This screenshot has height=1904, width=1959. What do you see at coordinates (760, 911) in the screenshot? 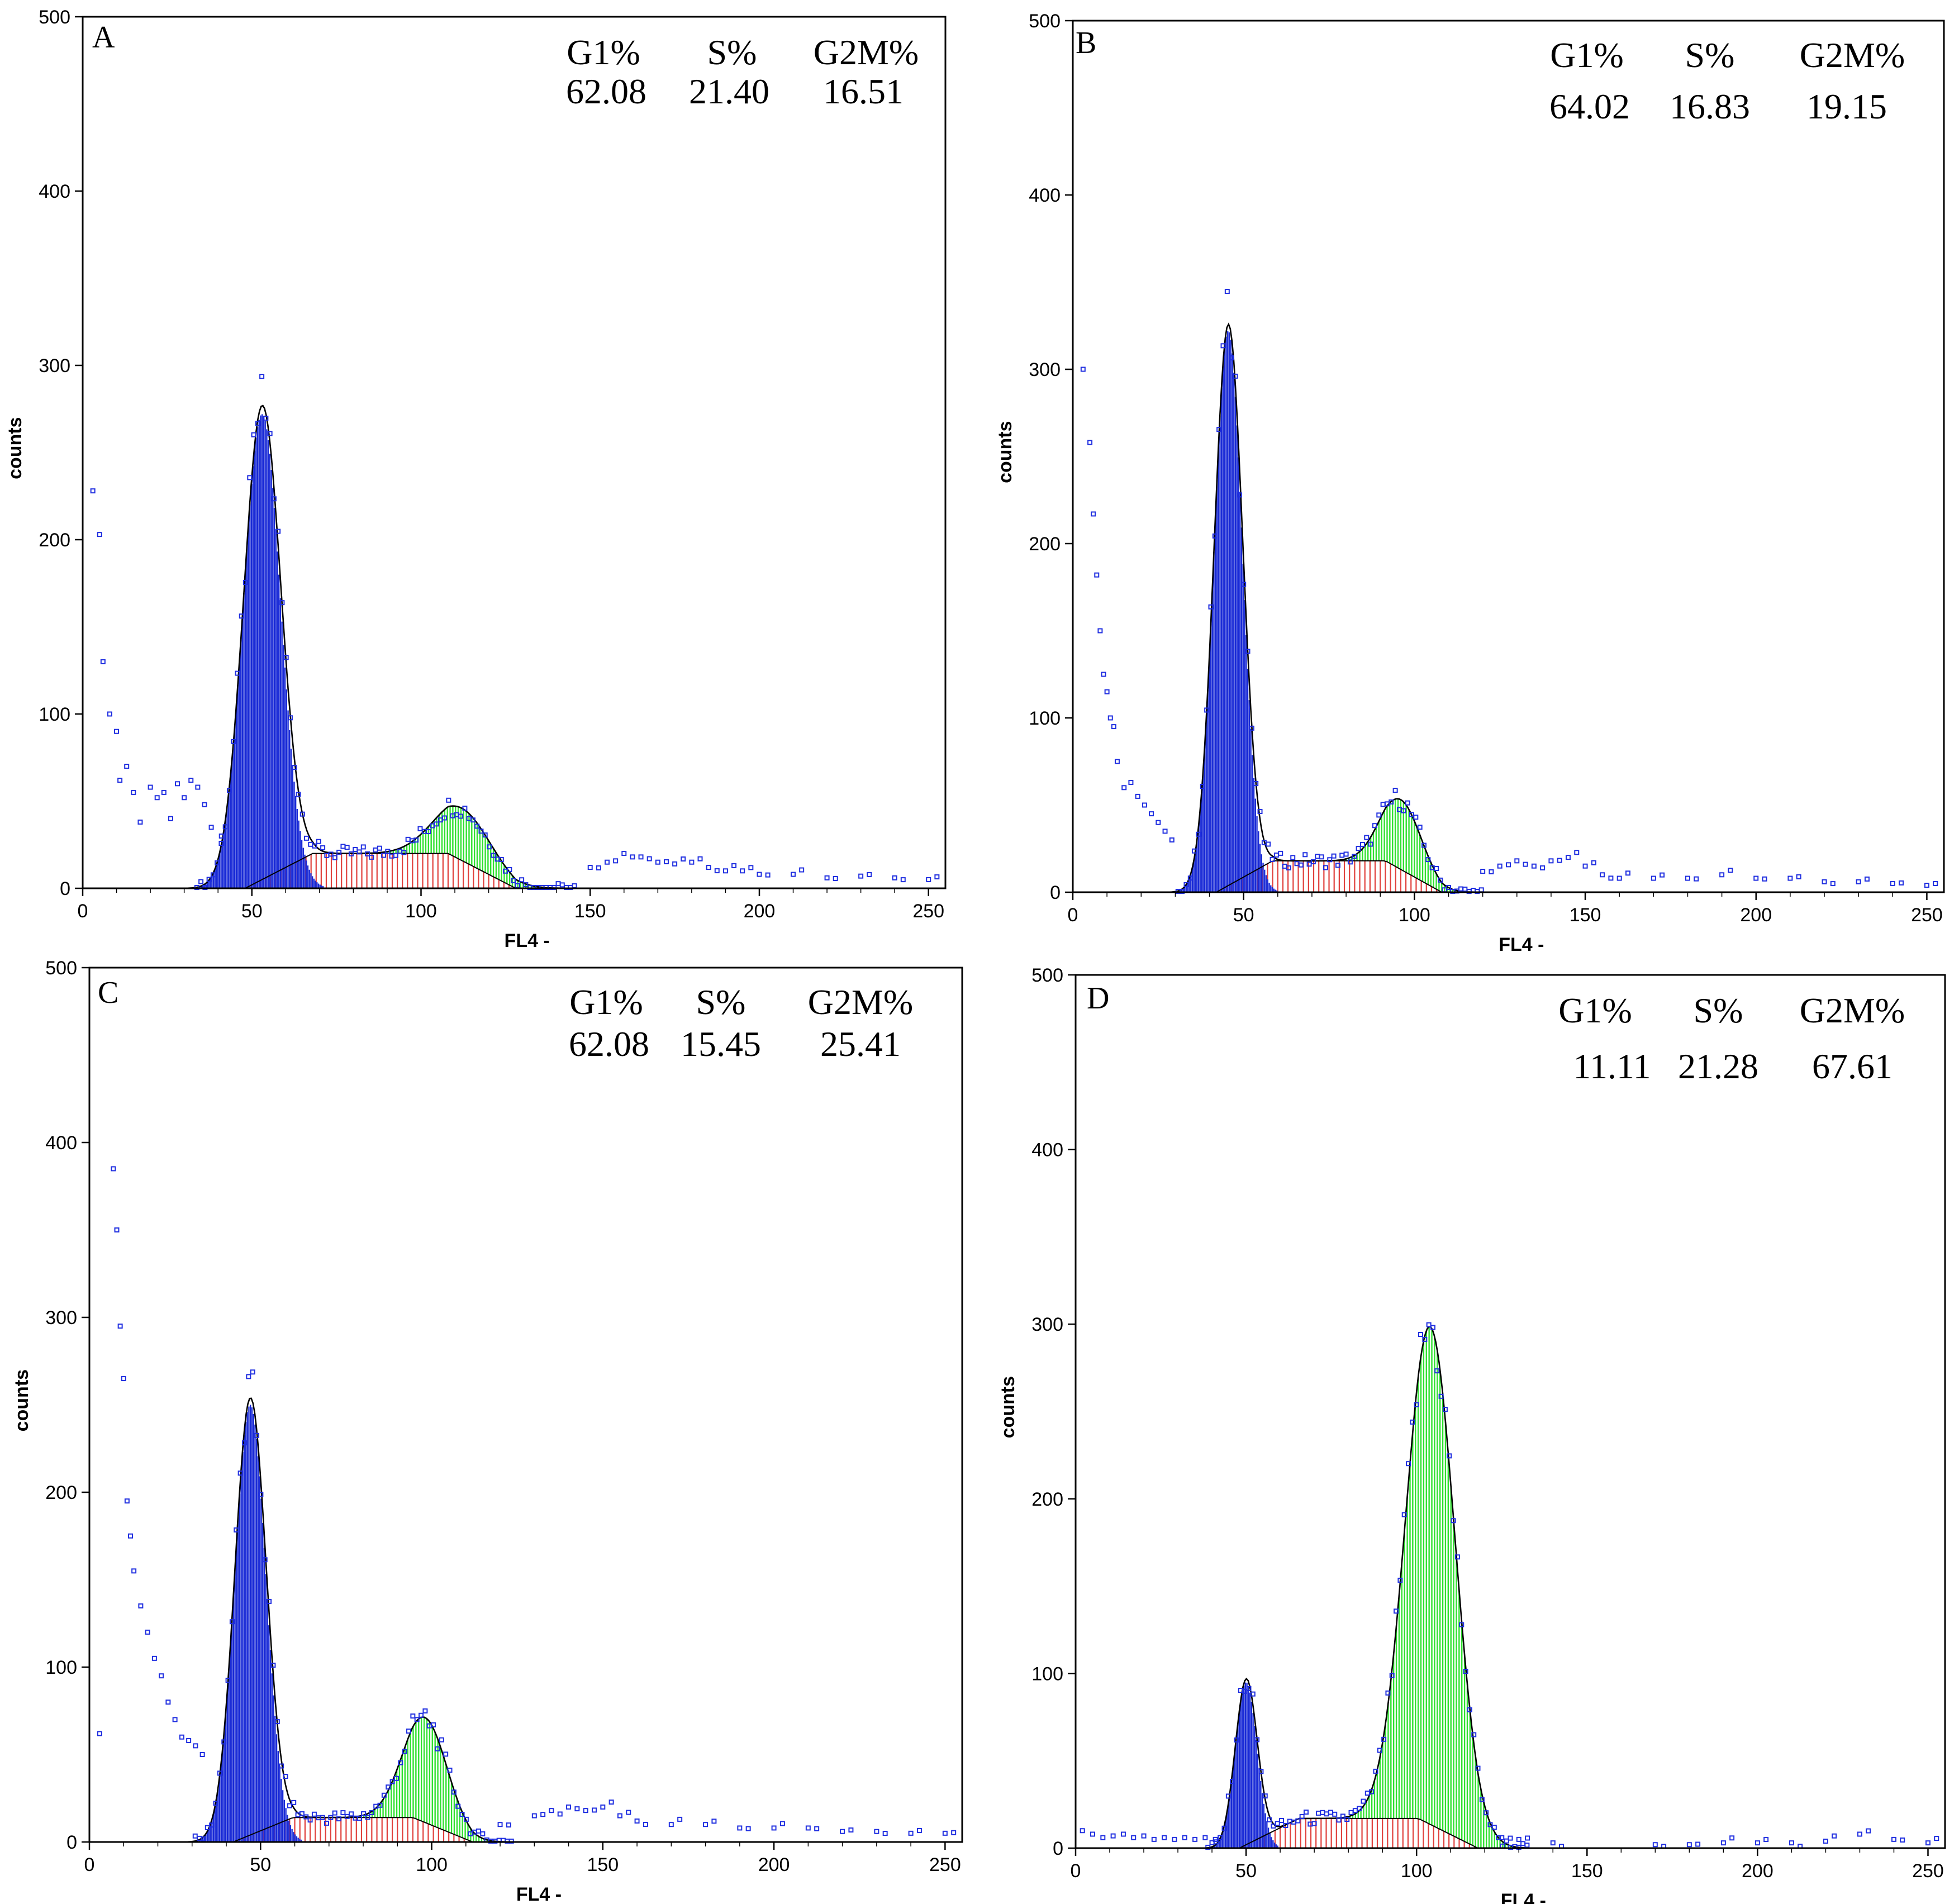
I see `x-tick-label: 200` at bounding box center [760, 911].